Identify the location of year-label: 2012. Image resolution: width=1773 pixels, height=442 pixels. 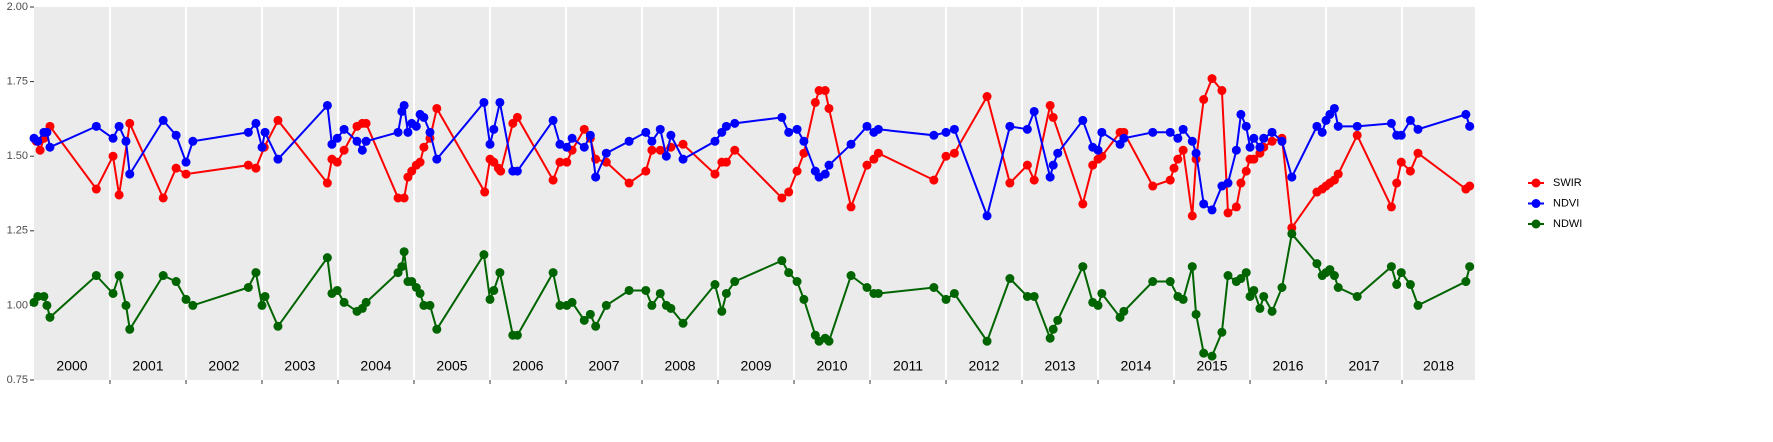
(983, 366).